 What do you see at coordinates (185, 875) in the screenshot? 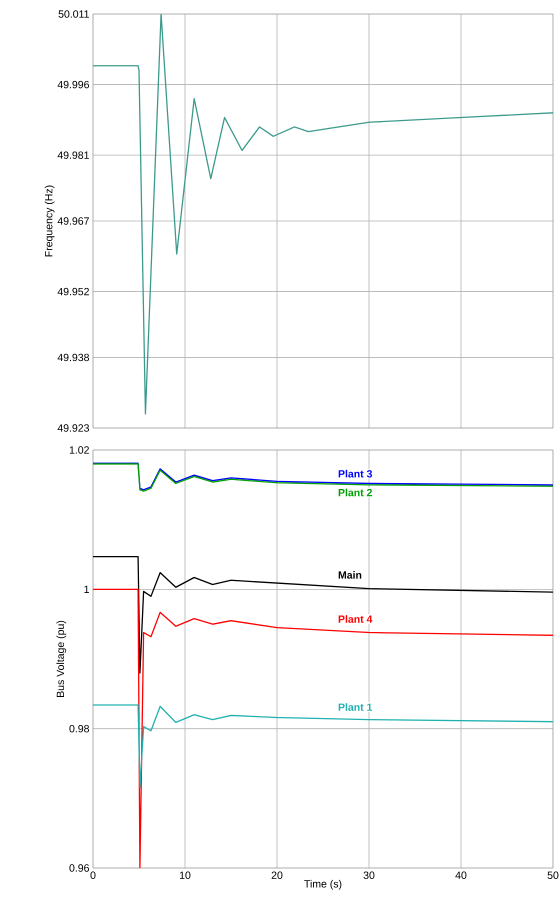
I see `x-tick-label: 10` at bounding box center [185, 875].